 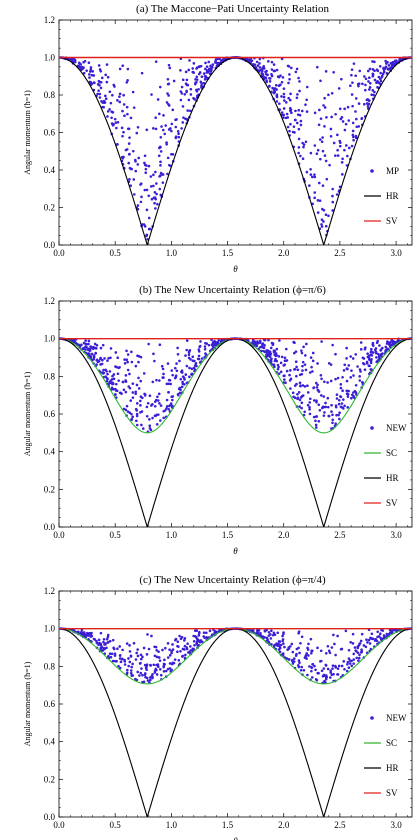 What do you see at coordinates (284, 825) in the screenshot?
I see `x-tick-label: 2.0` at bounding box center [284, 825].